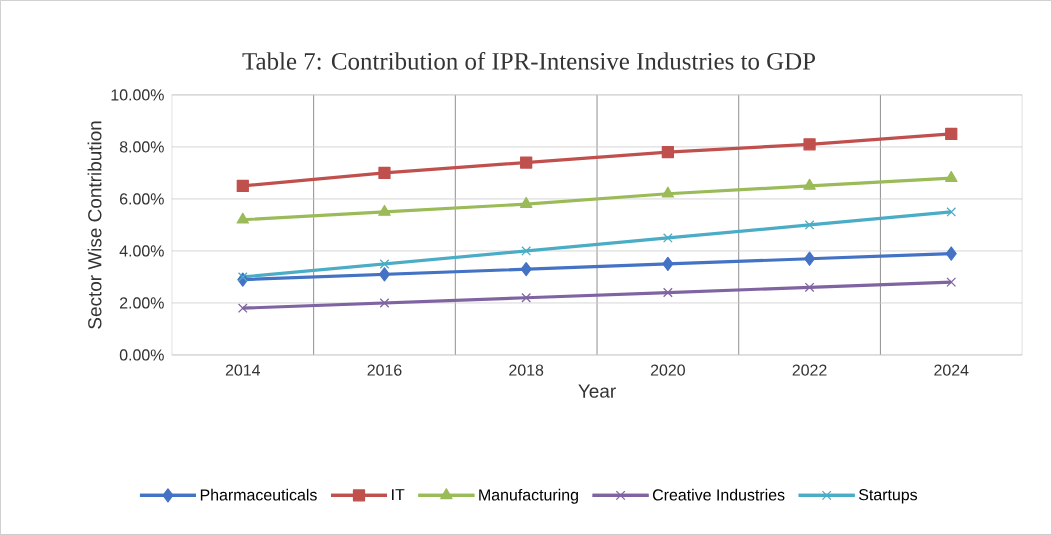 The height and width of the screenshot is (535, 1052). Describe the element at coordinates (141, 355) in the screenshot. I see `y-tick-label: 0.00%` at that location.